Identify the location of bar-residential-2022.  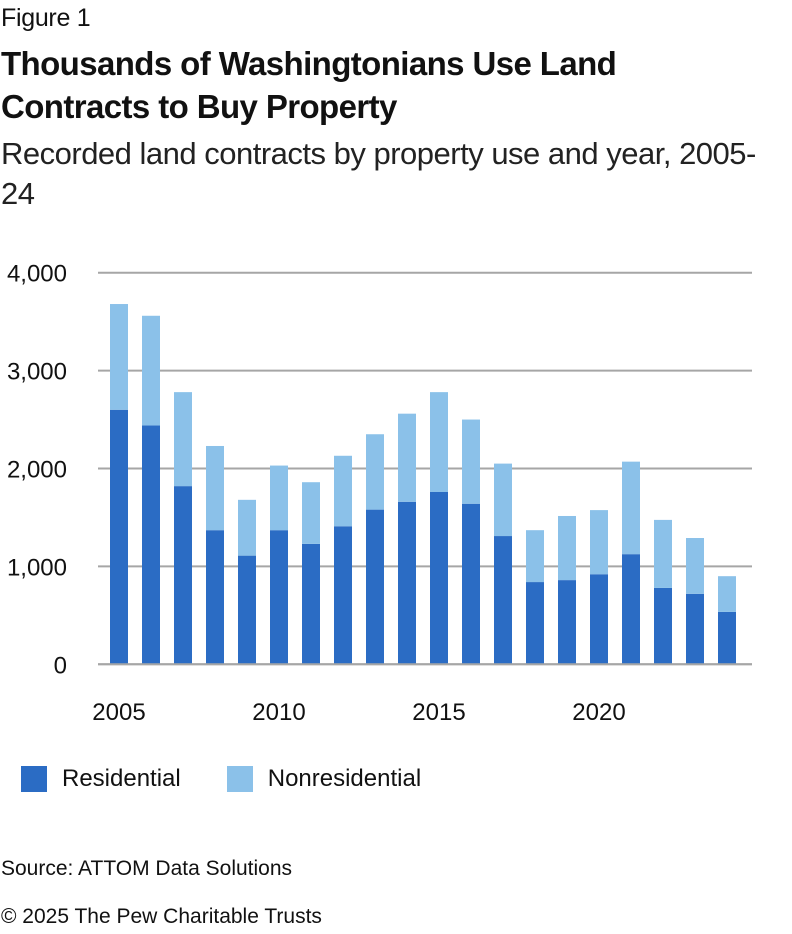
(663, 626).